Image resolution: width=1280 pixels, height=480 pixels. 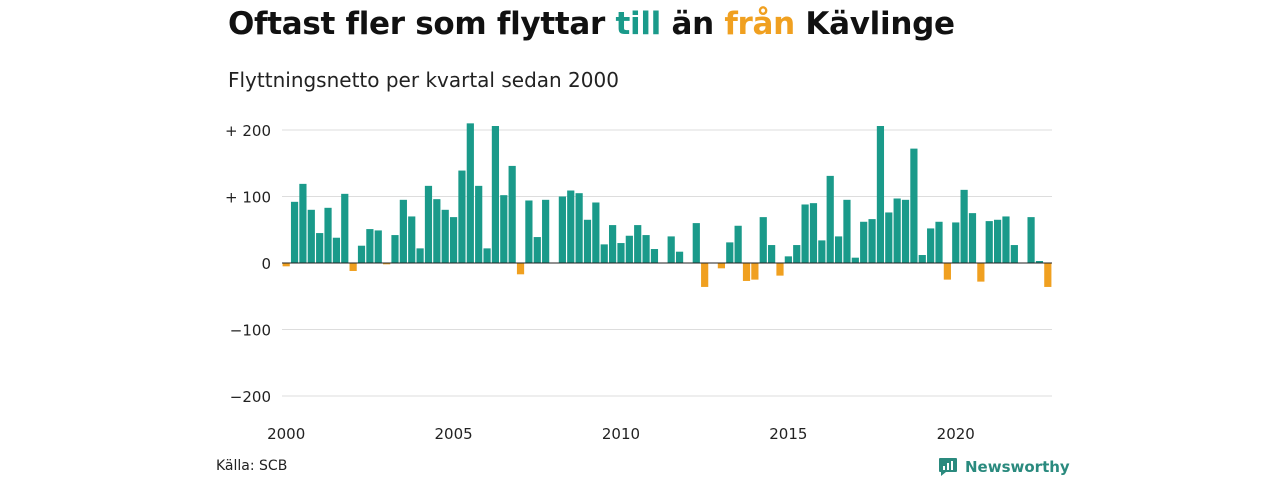 I want to click on bar-2007Q3, so click(x=537, y=250).